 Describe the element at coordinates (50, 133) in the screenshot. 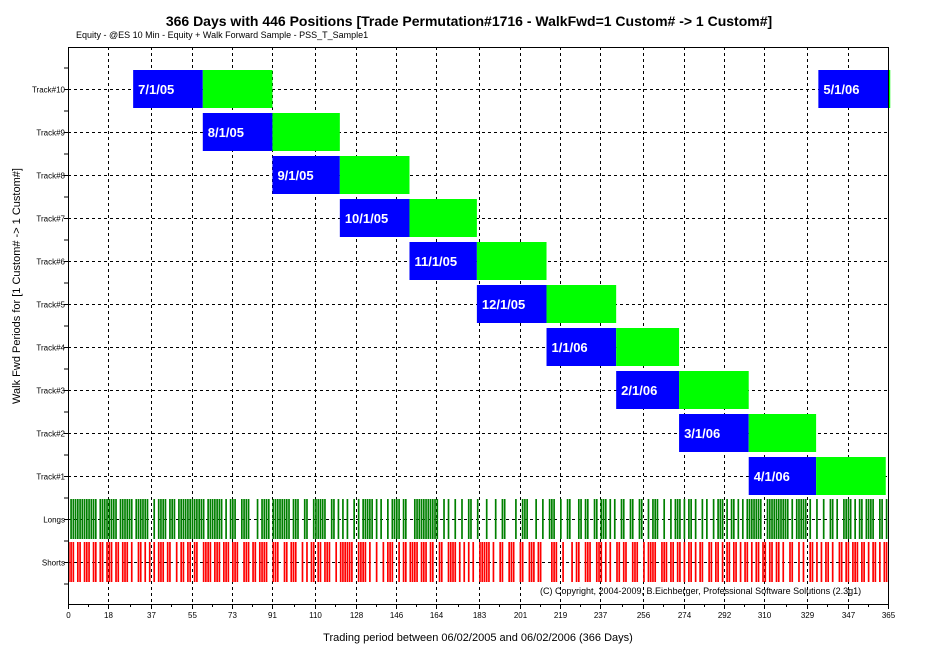

I see `y-tick-label: Track#9` at that location.